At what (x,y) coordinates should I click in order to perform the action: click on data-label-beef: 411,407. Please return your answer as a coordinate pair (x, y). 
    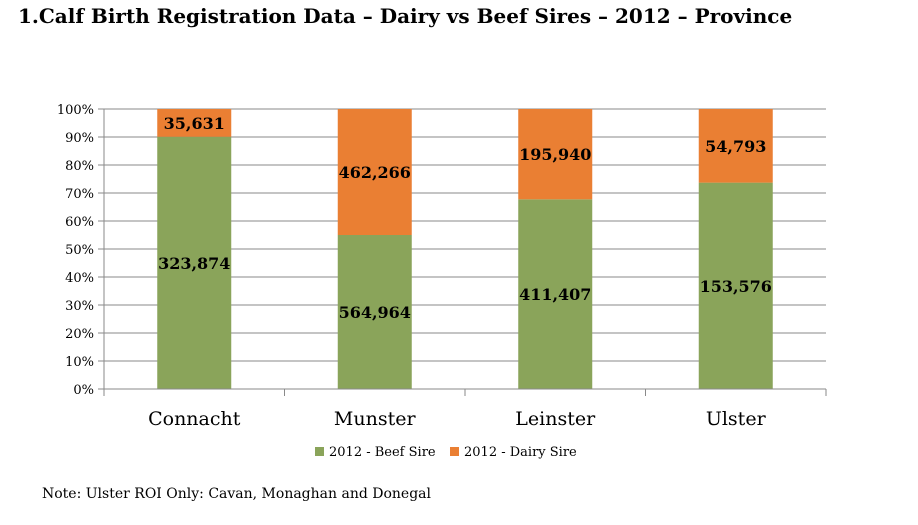
    Looking at the image, I should click on (555, 294).